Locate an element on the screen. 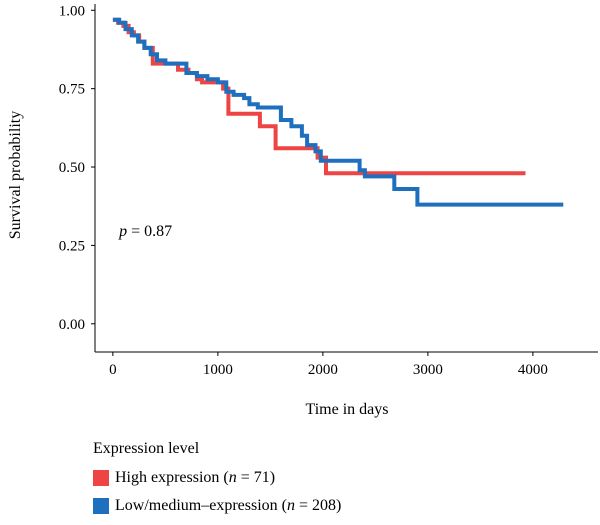 The image size is (600, 525). legend-label-low-prefix: Low/medium–expression ( is located at coordinates (201, 505).